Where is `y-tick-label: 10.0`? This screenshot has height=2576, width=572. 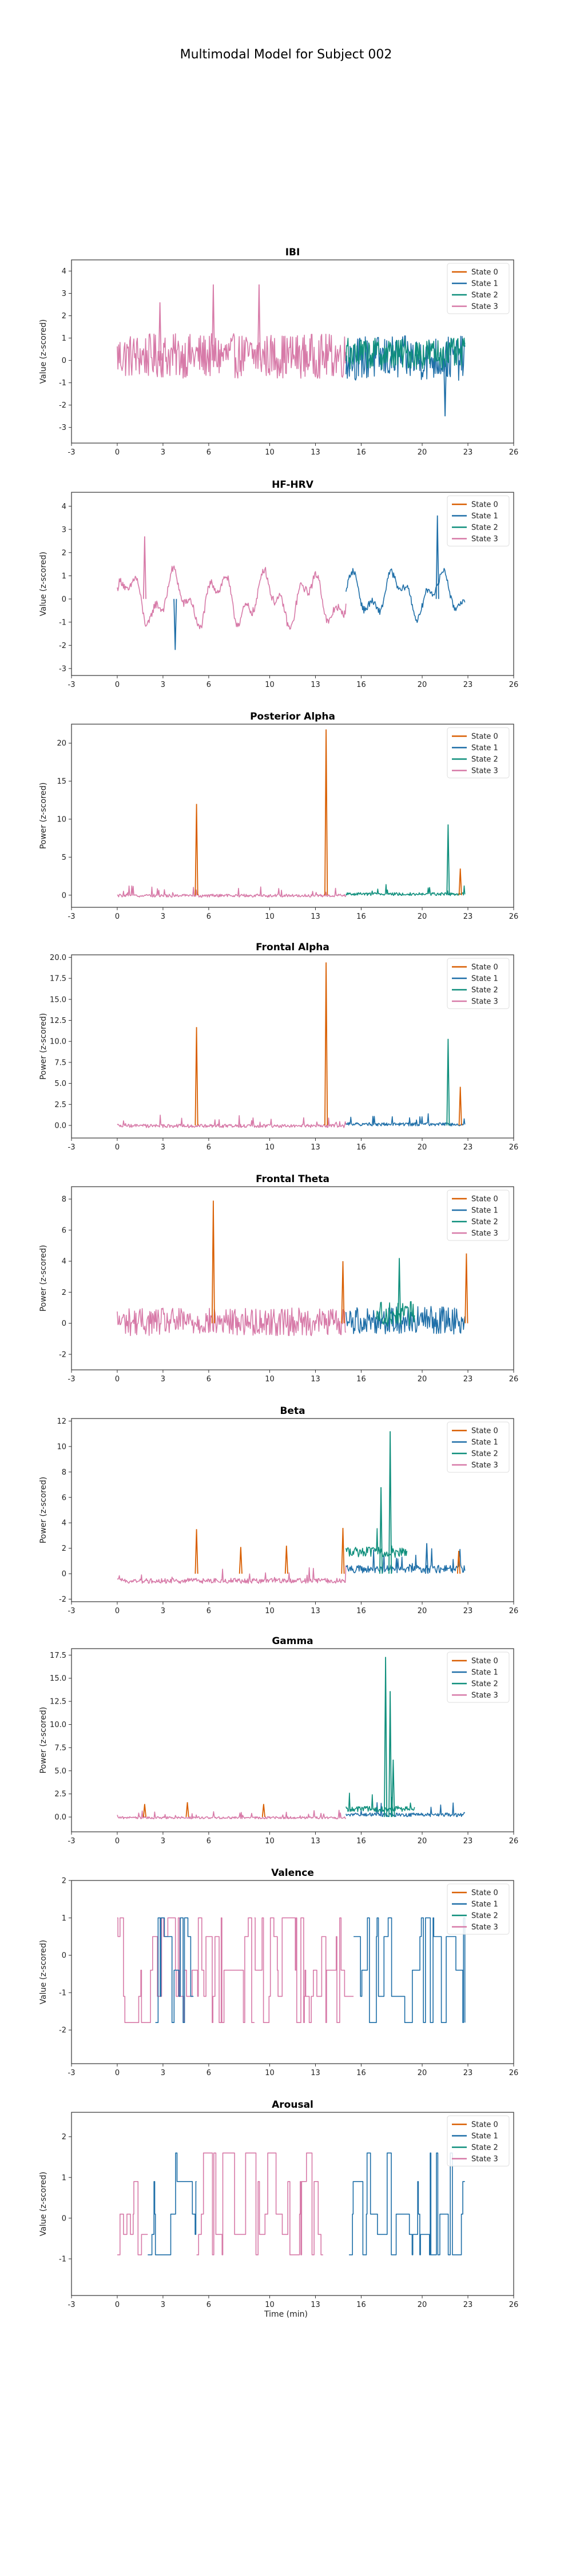
y-tick-label: 10.0 is located at coordinates (58, 1725).